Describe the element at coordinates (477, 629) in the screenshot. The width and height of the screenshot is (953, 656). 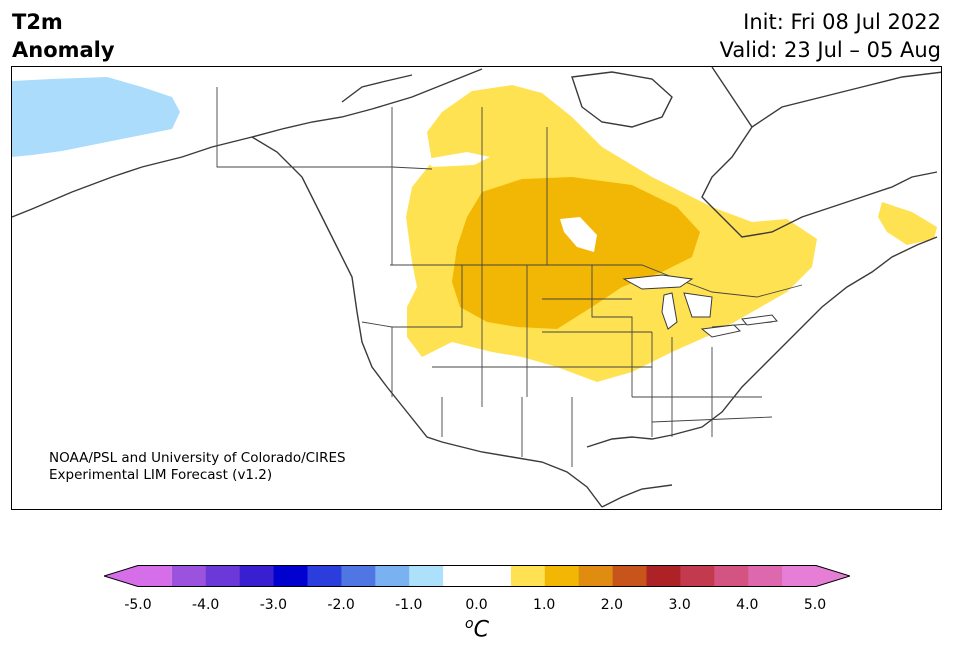
I see `colorbar-unit: oC` at that location.